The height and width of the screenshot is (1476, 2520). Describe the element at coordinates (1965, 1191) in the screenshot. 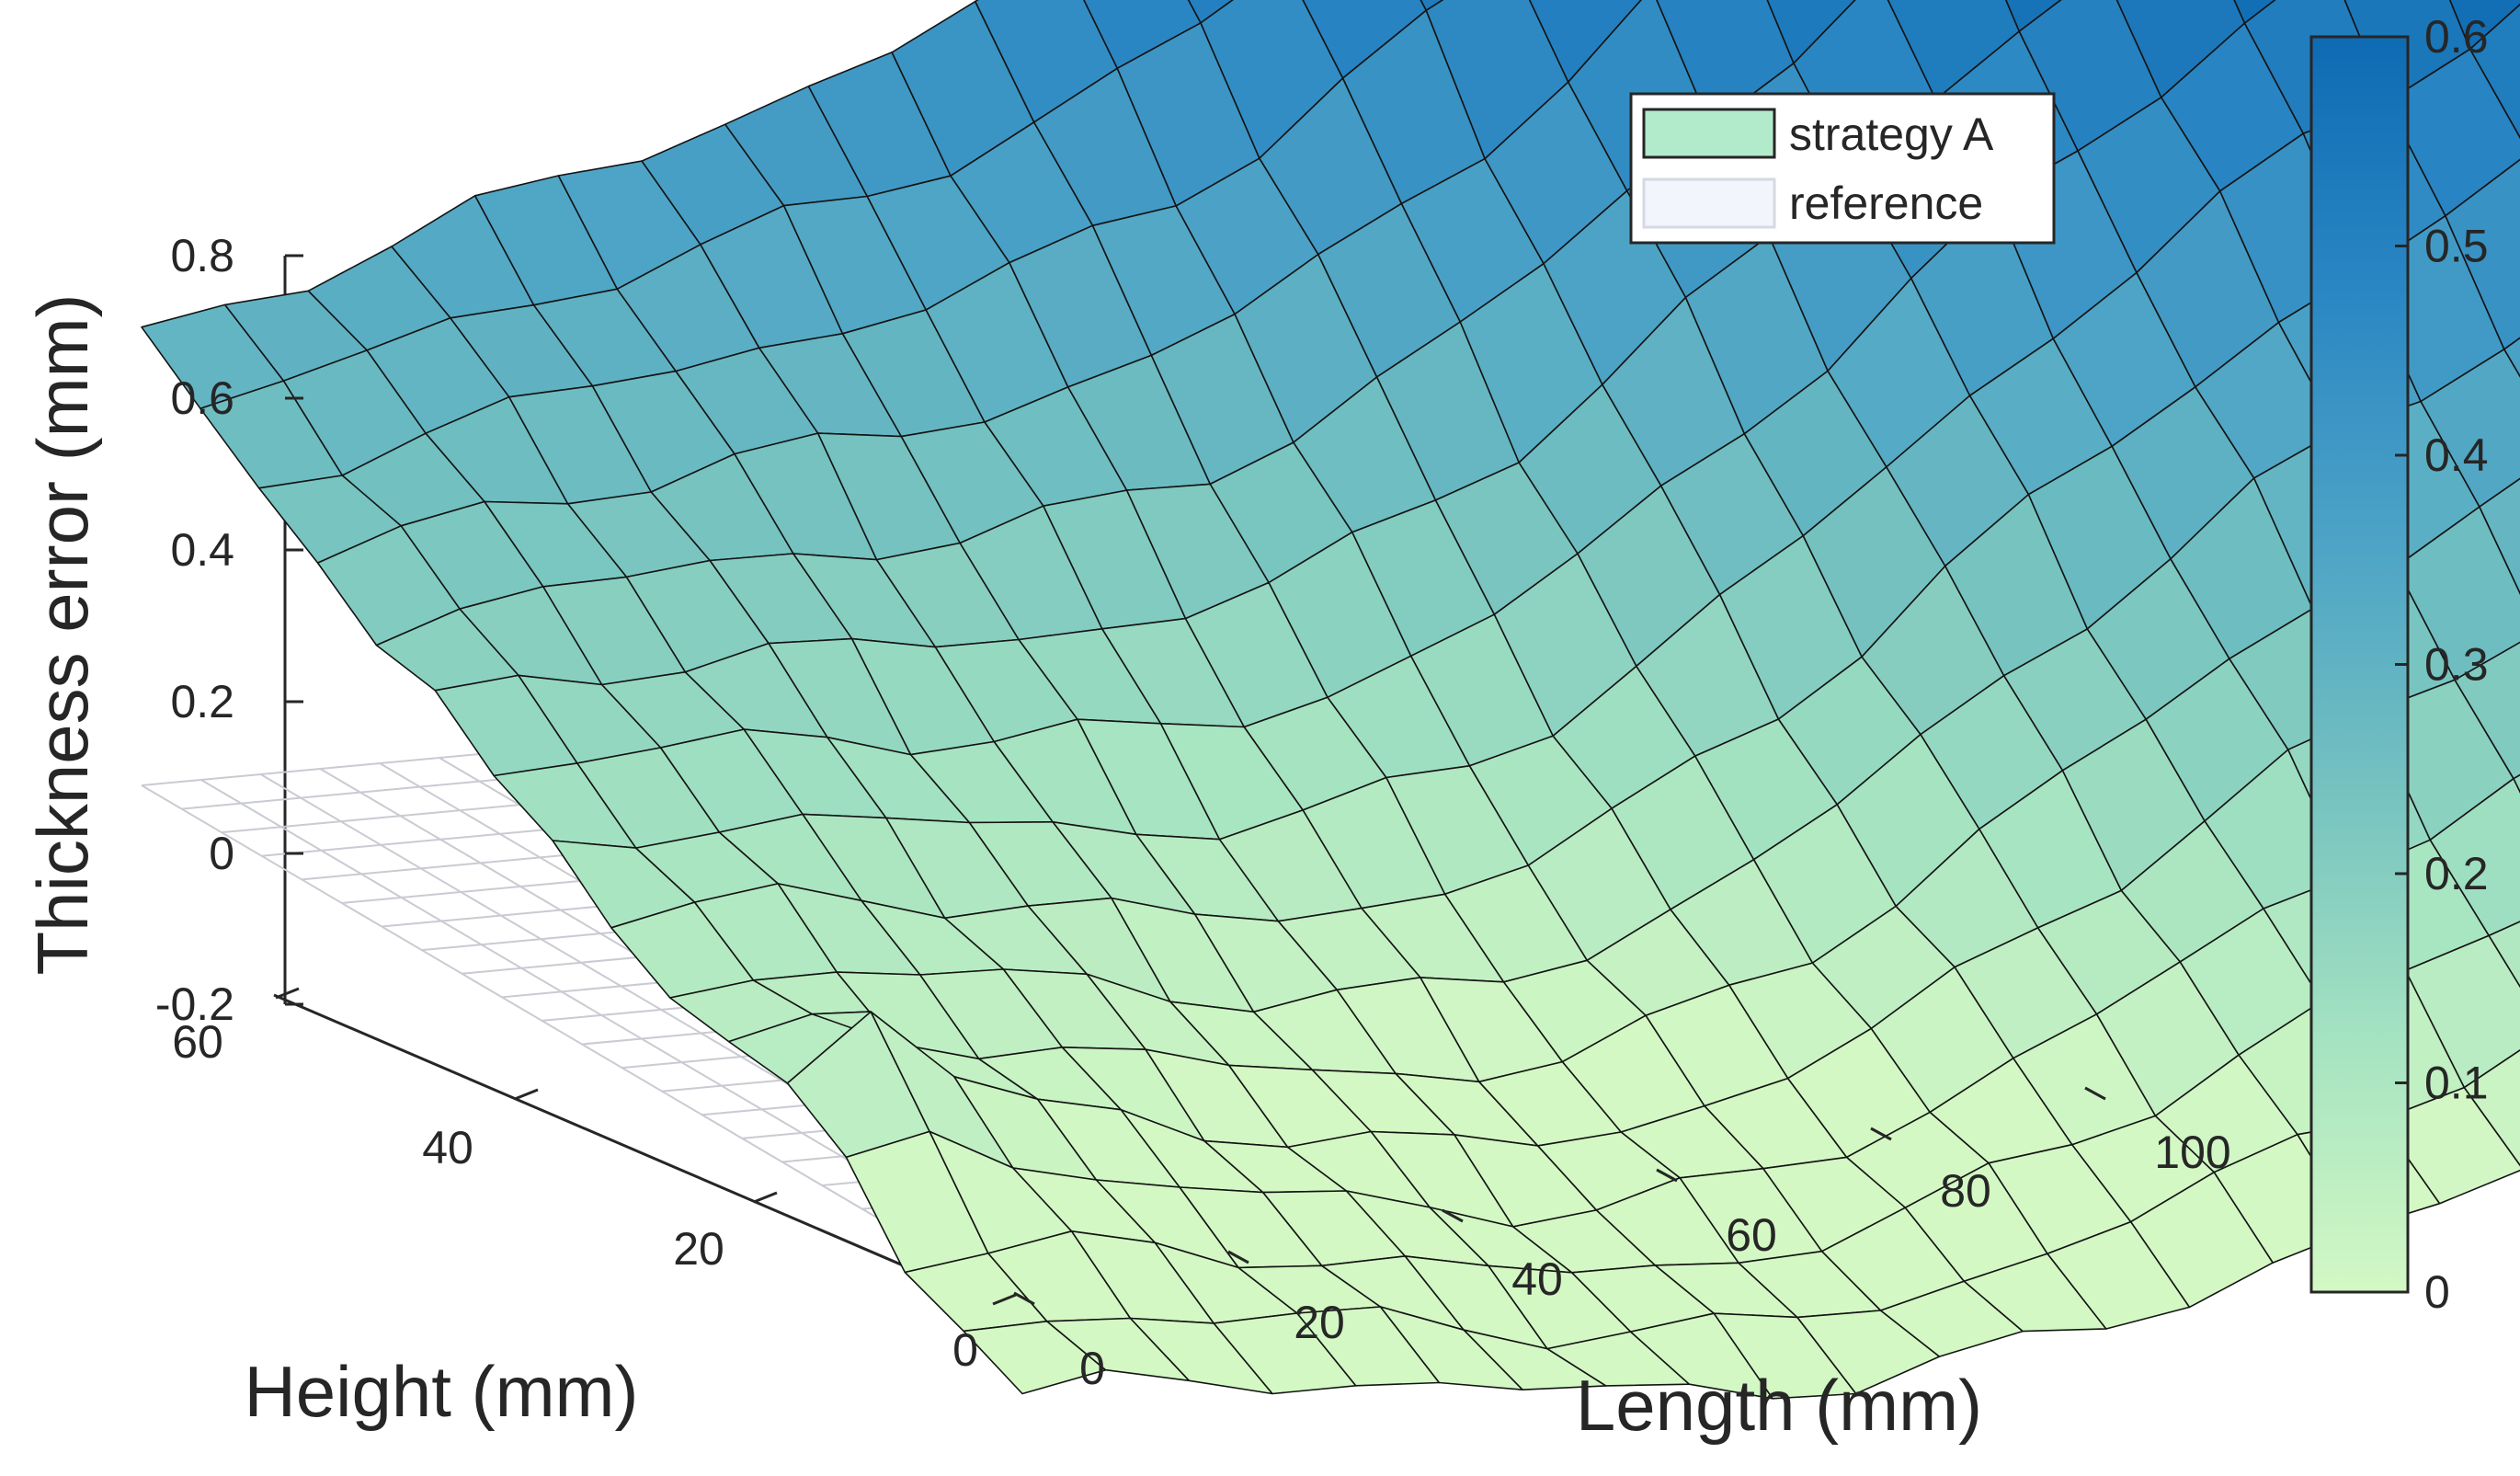

I see `x-tick-label: 80` at that location.